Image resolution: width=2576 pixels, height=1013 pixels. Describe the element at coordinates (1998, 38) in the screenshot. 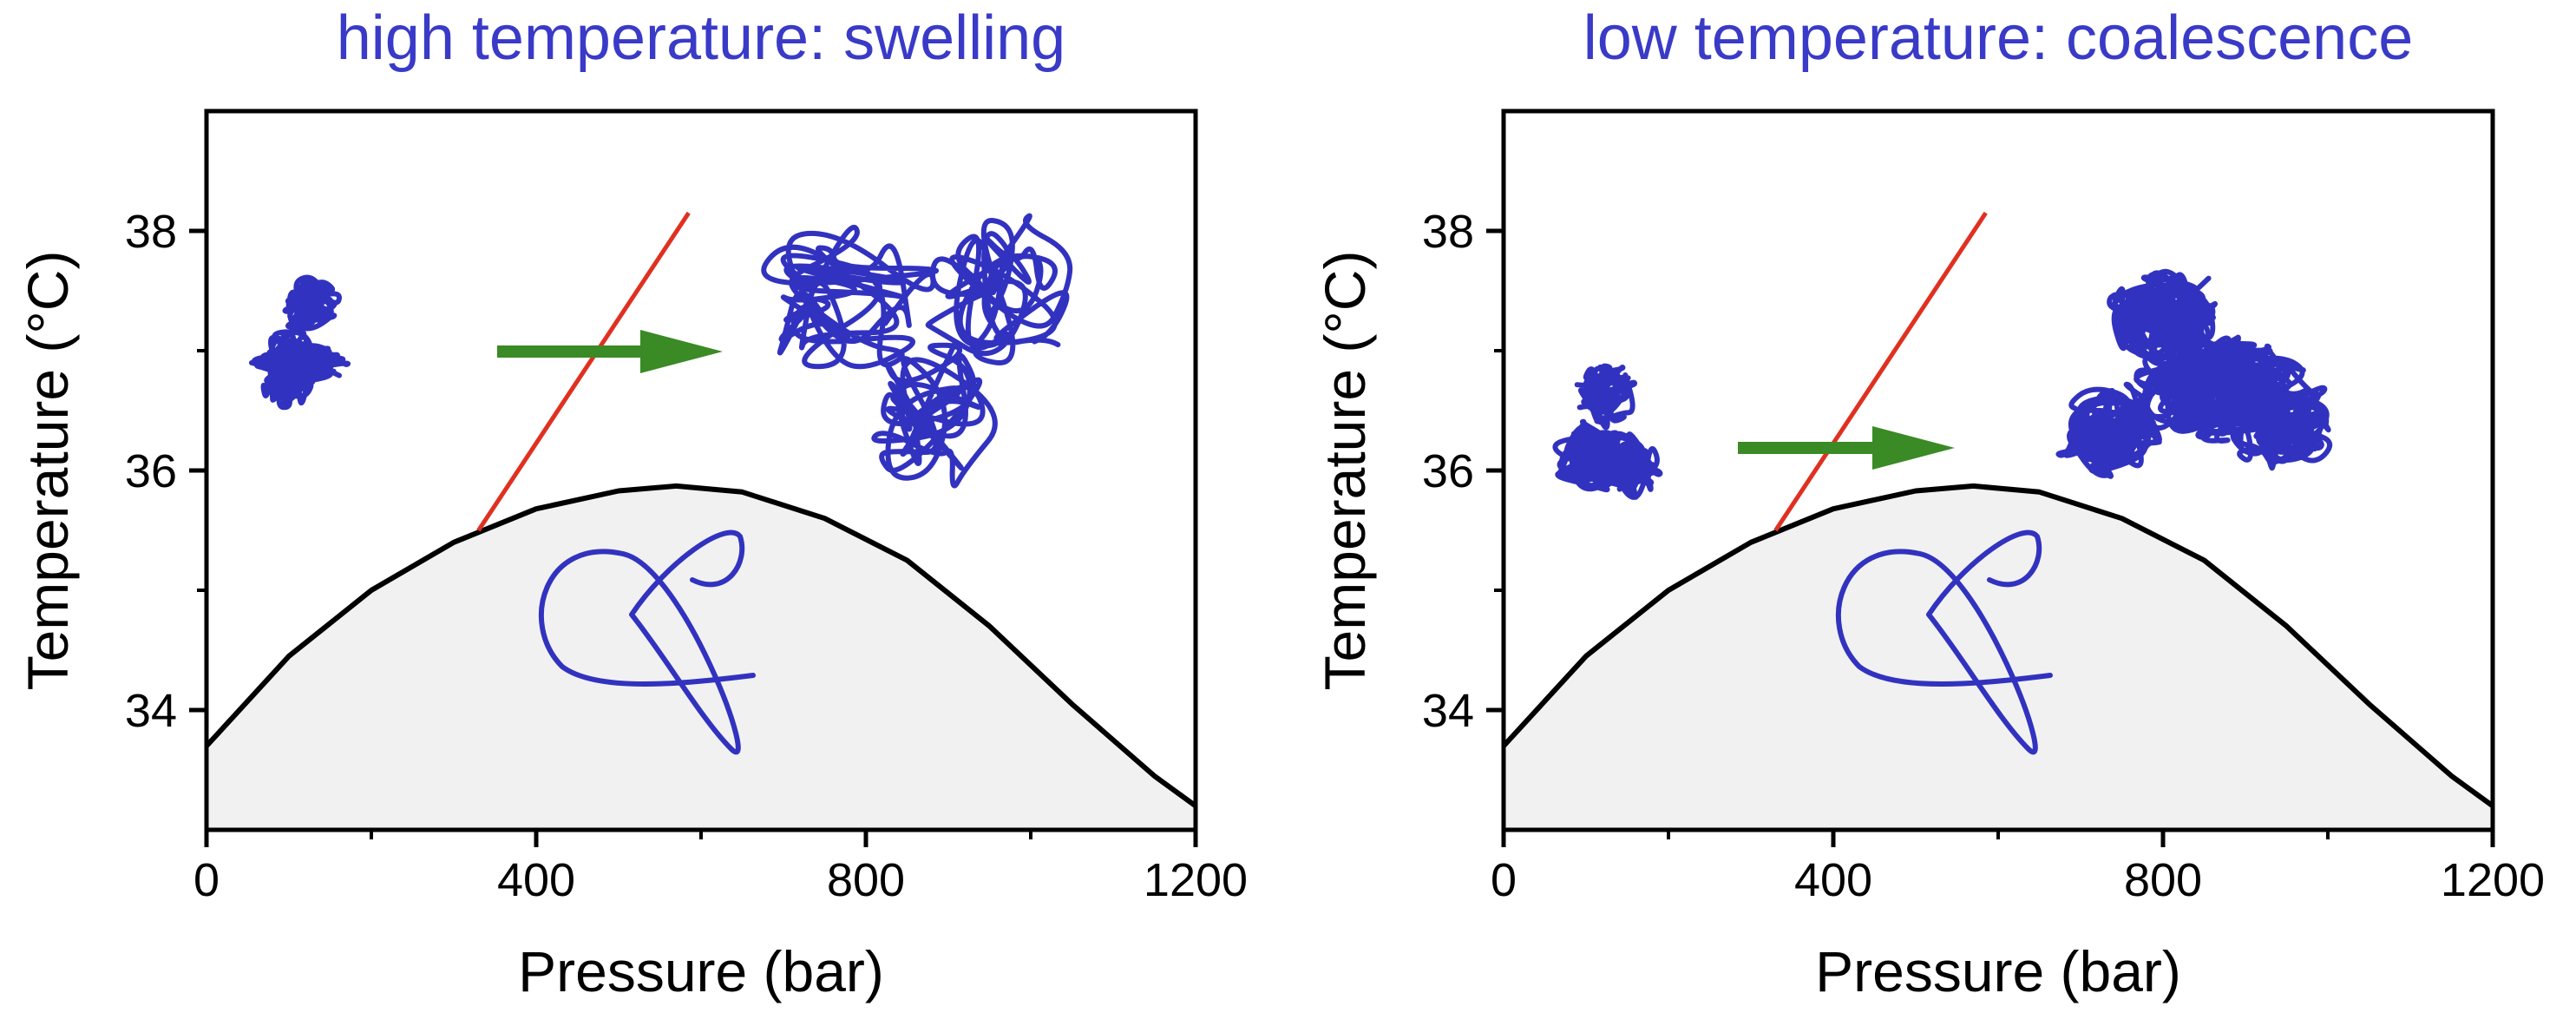

I see `panel-title: low temperature: coalescence` at that location.